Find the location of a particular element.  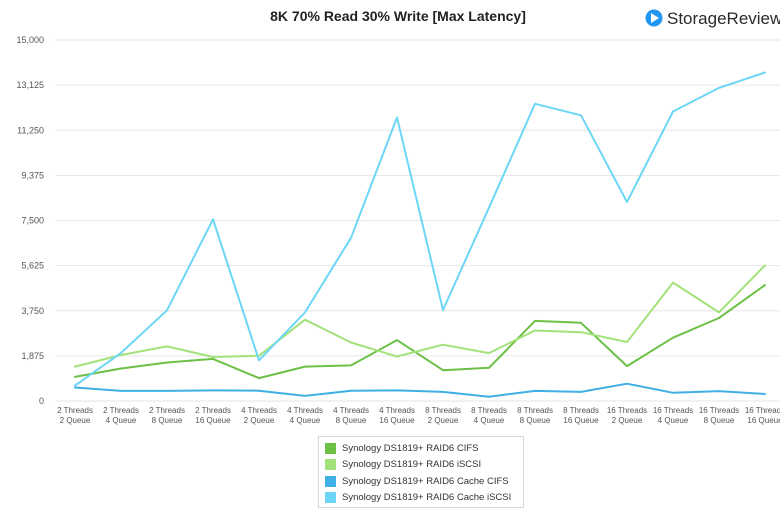

x-tick-label: 2 Threads 2 Queue is located at coordinates (75, 415).